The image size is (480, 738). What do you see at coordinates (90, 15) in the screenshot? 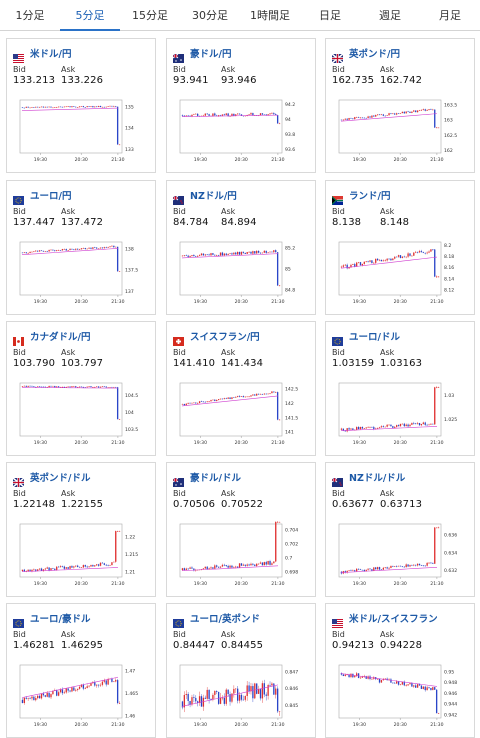
I see `tab-5min: 5分足` at bounding box center [90, 15].